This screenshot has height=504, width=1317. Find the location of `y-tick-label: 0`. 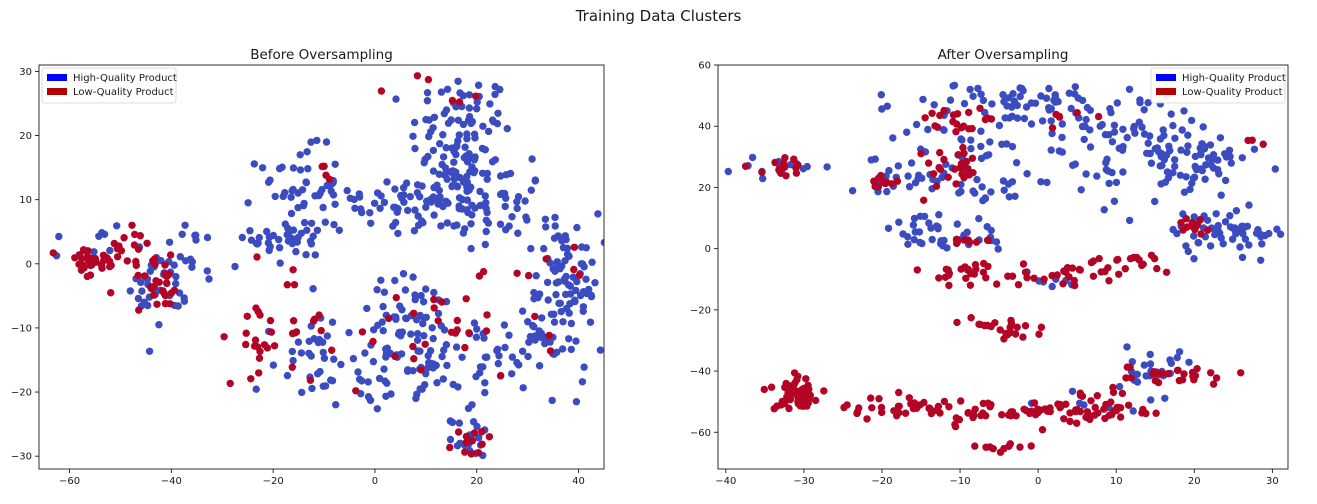

y-tick-label: 0 is located at coordinates (708, 249).